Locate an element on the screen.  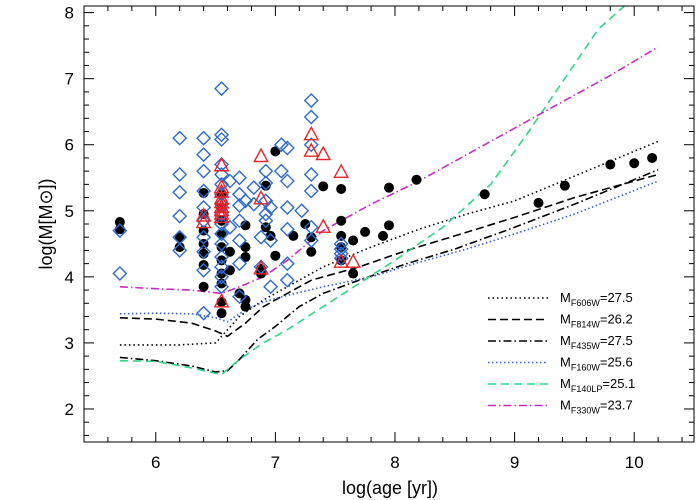
legend-label-f606w: MF606W=27.5 is located at coordinates (596, 299).